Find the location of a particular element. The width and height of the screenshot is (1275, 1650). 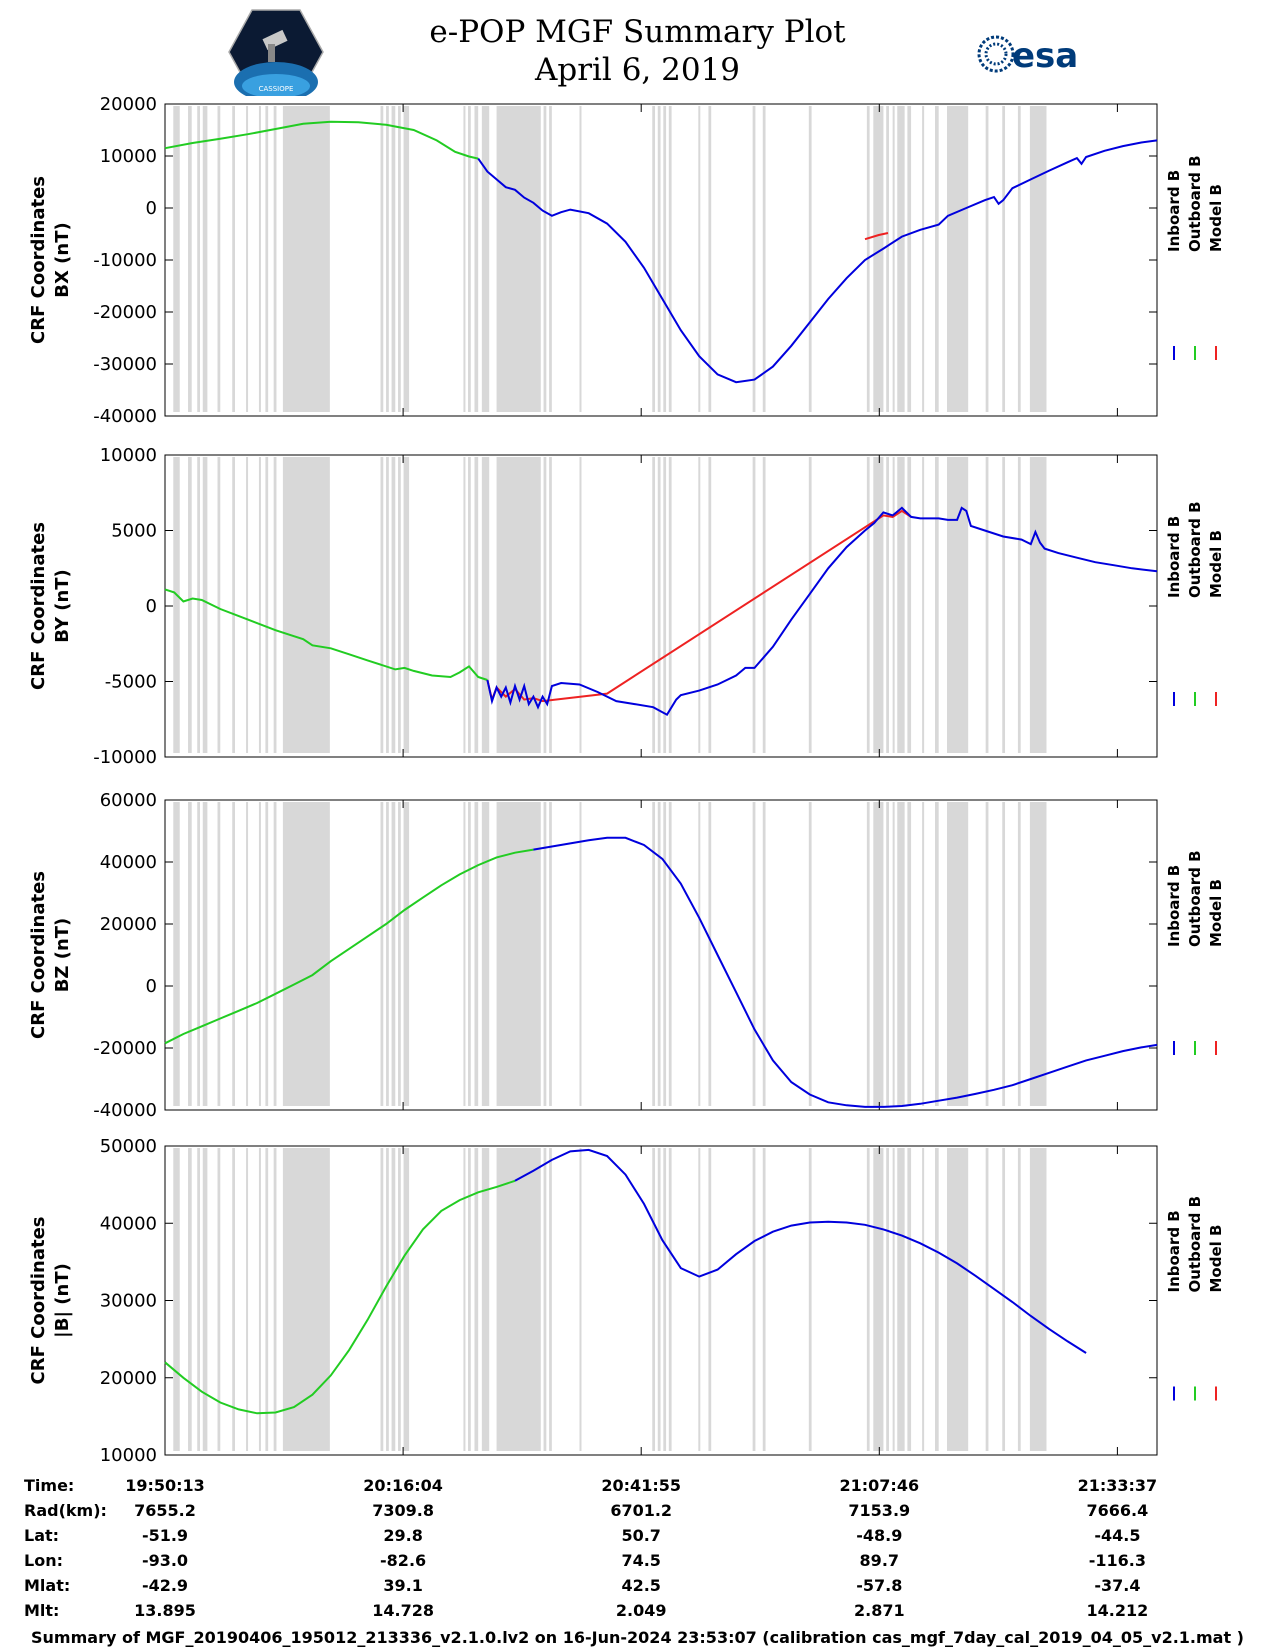

table-cell: 14.728 is located at coordinates (403, 1610).